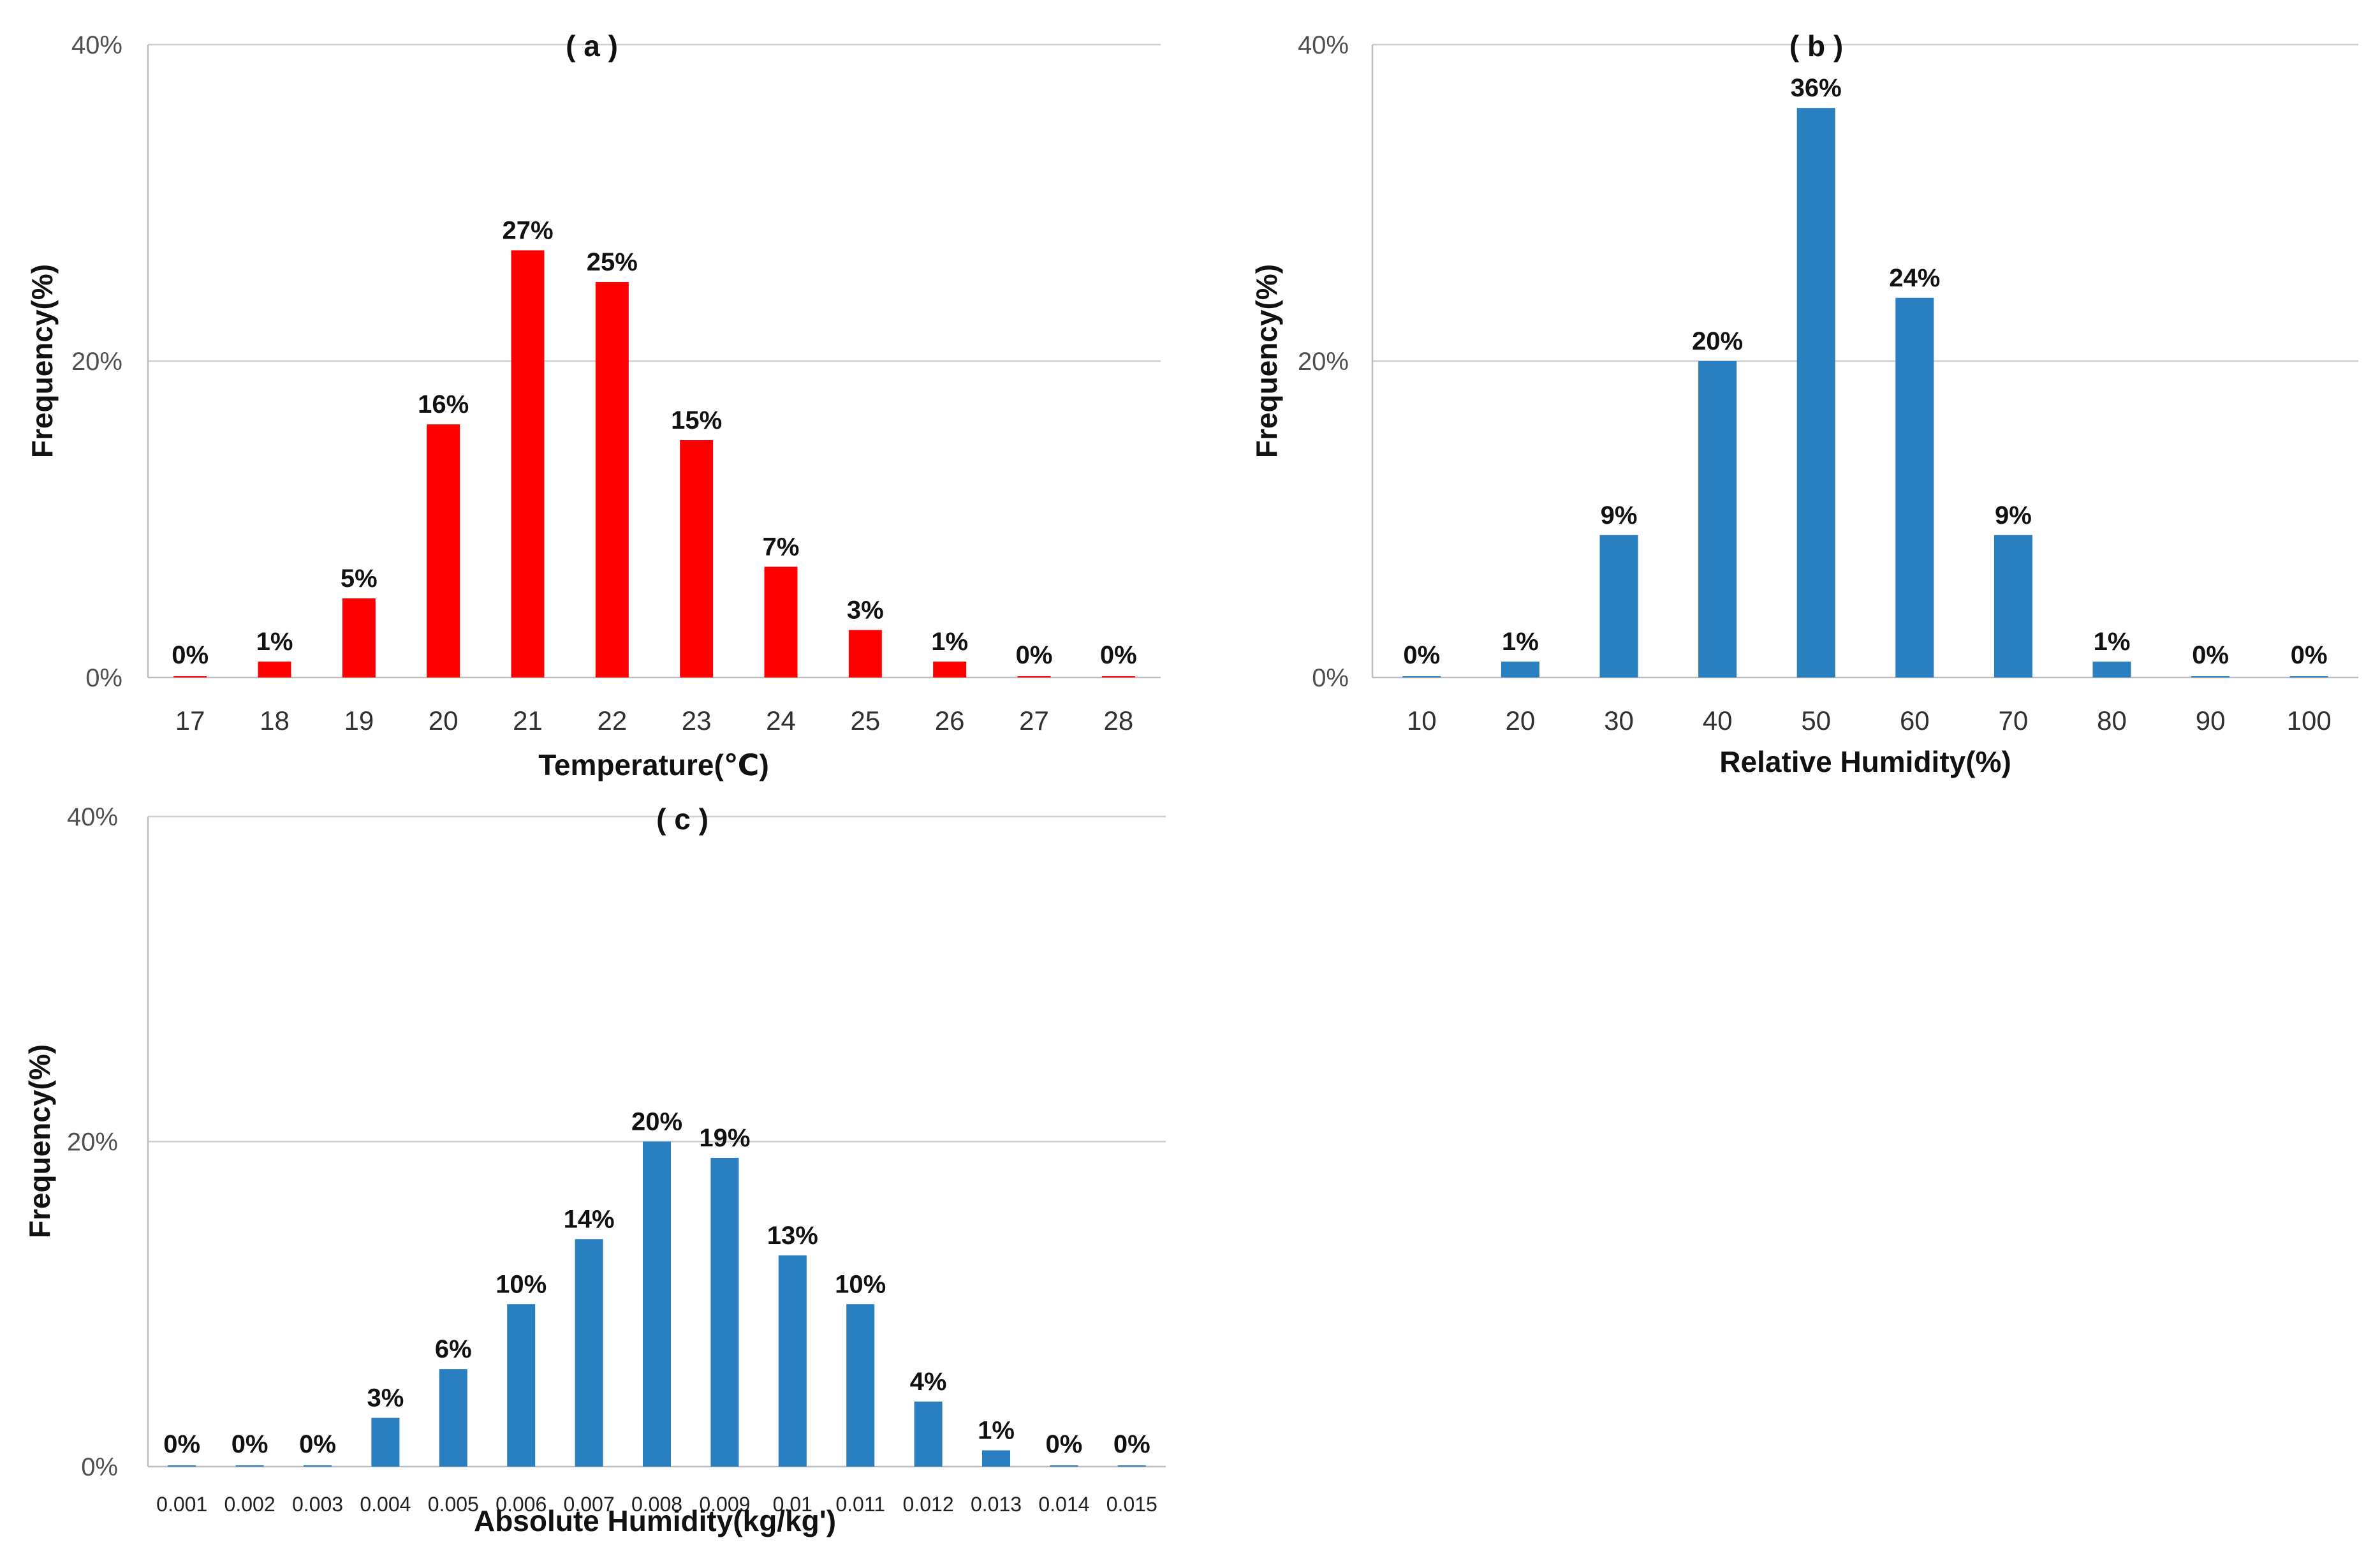 This screenshot has height=1554, width=2380. I want to click on bar-0.009, so click(724, 1312).